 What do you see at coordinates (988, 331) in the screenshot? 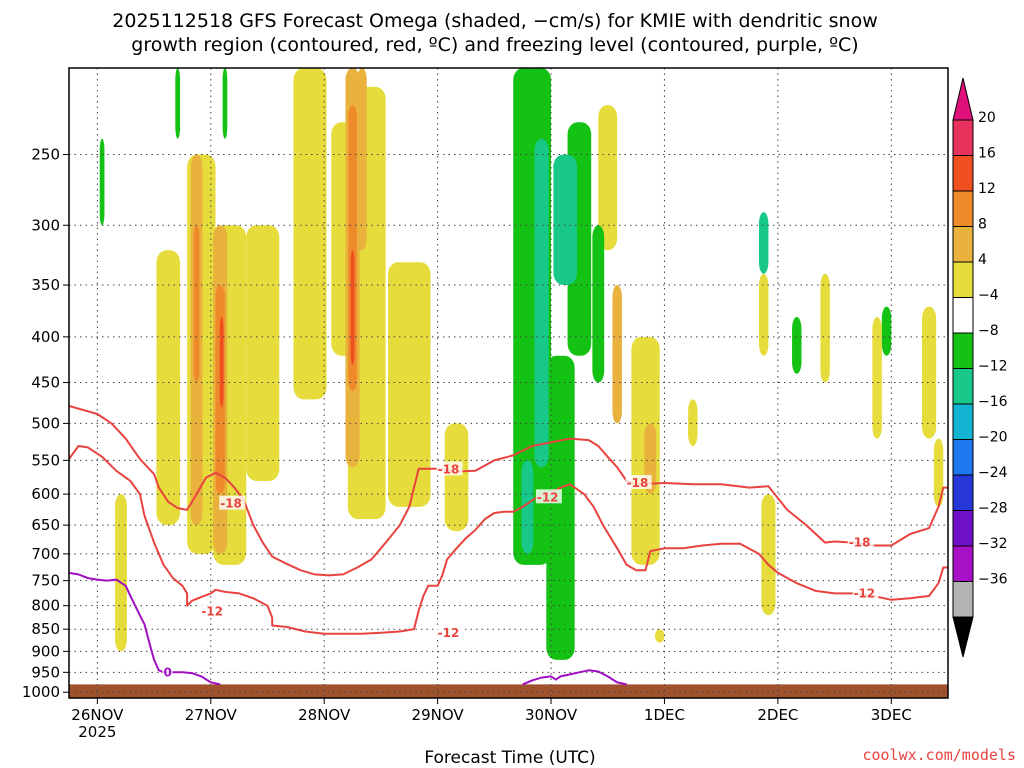
I see `colorbar-label-6: −8` at bounding box center [988, 331].